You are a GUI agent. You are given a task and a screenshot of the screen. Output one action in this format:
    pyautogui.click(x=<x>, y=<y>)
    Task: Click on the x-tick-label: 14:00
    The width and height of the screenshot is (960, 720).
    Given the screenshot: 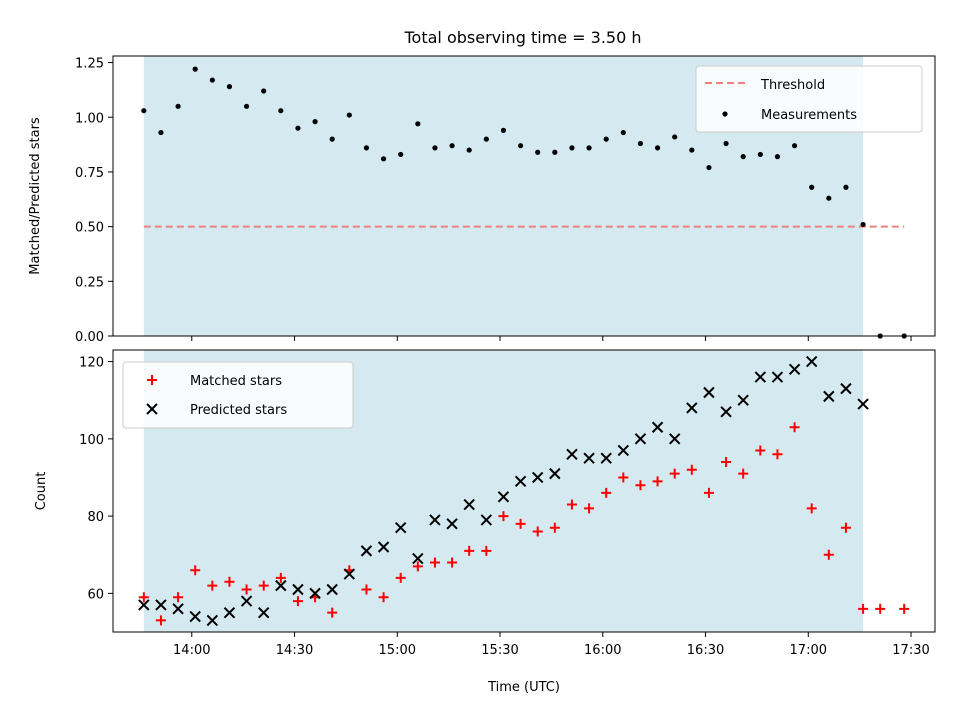 What is the action you would take?
    pyautogui.click(x=191, y=650)
    